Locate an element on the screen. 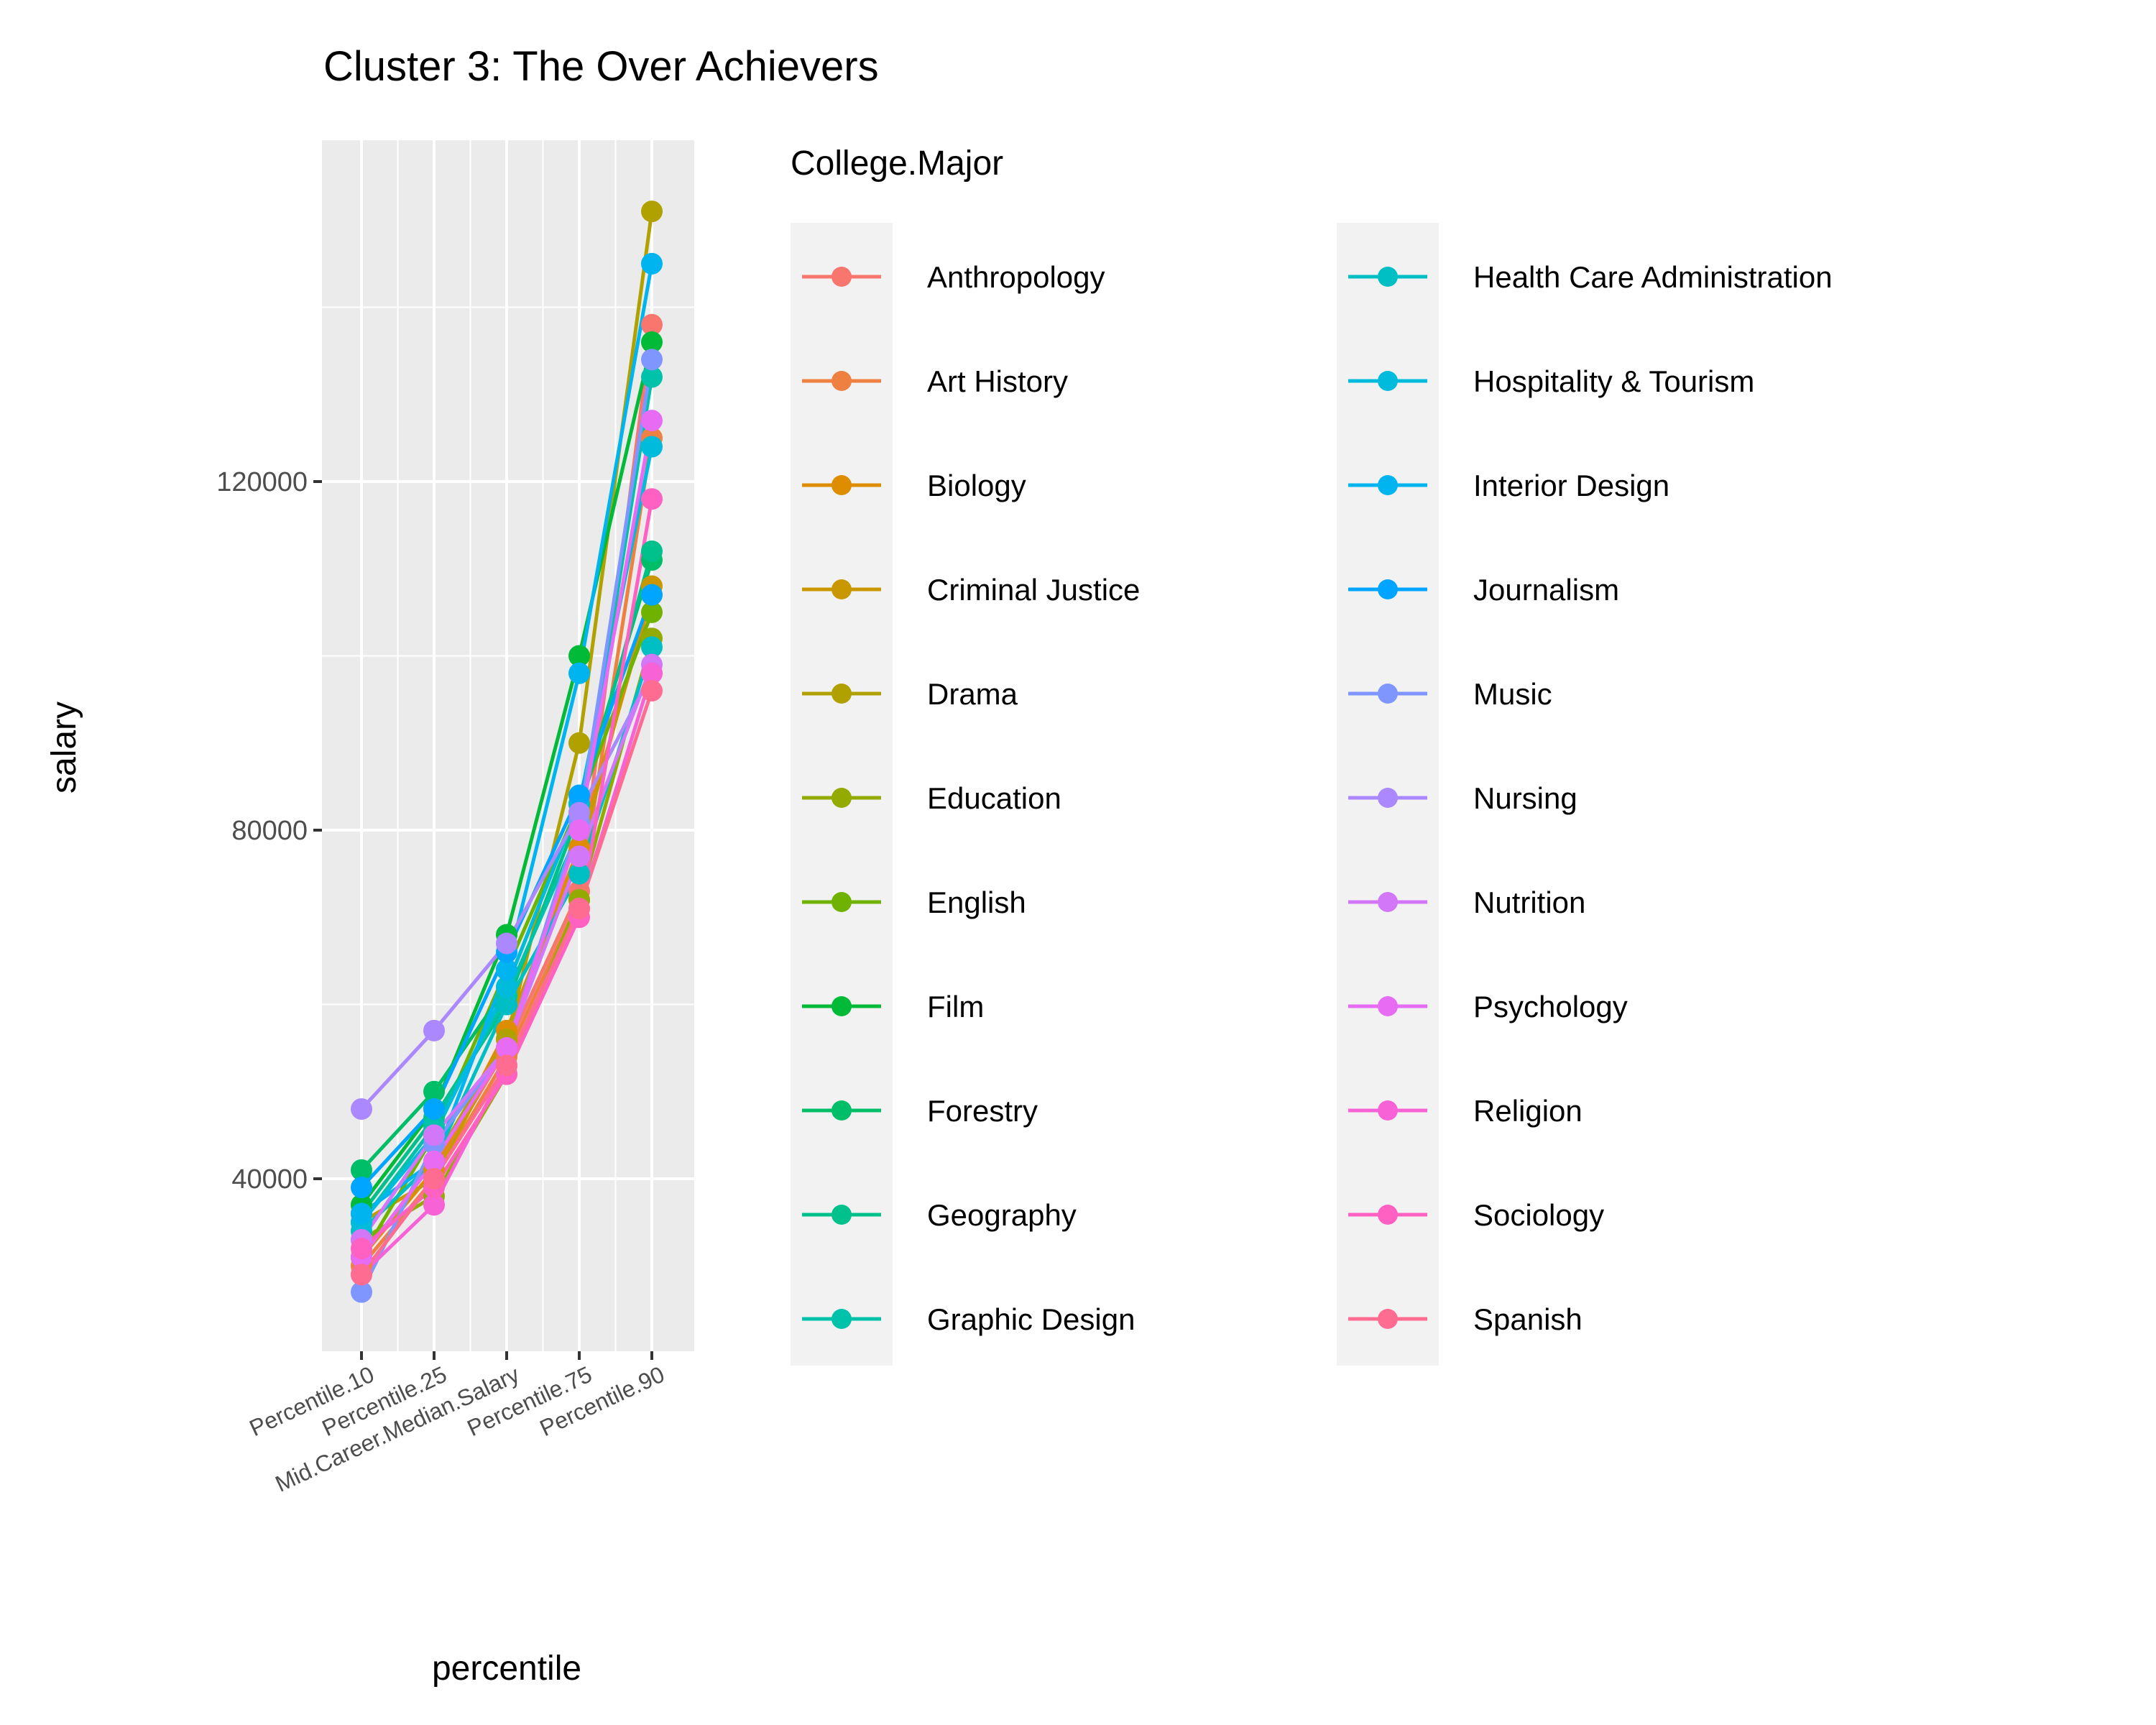  y-axis-title: salary is located at coordinates (64, 748).